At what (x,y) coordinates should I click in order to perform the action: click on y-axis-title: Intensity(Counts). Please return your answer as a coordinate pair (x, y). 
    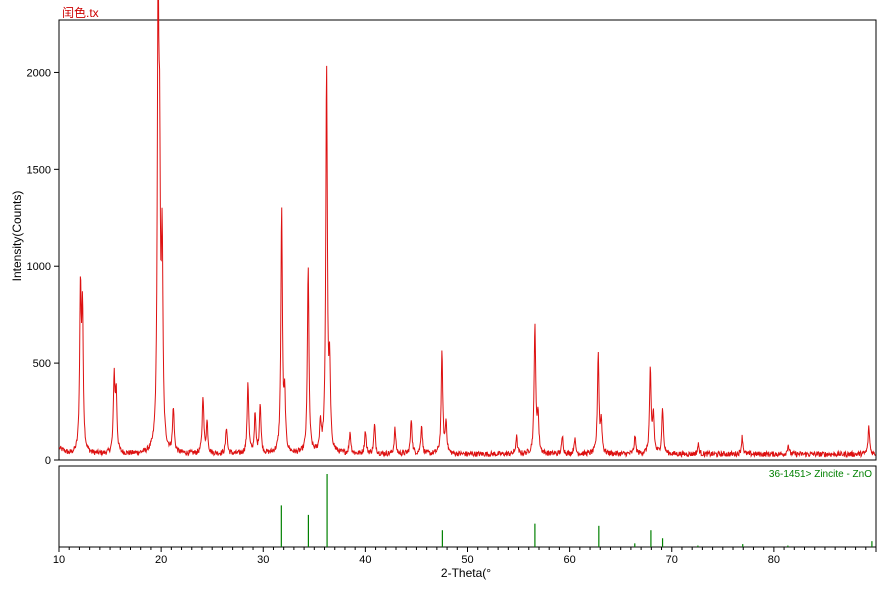
    Looking at the image, I should click on (17, 236).